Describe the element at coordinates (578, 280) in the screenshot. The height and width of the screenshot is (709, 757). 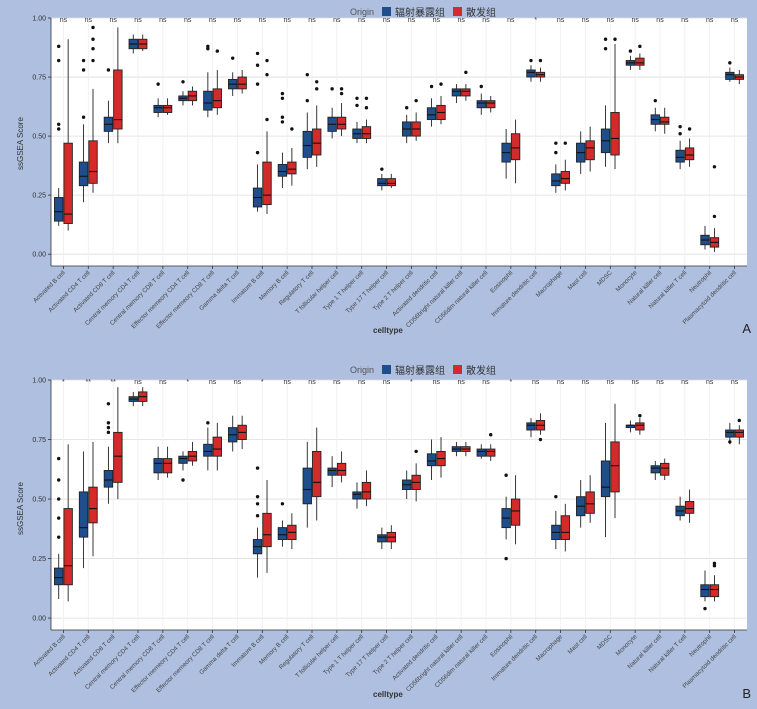
I see `x-tick-label: Mast cell` at that location.